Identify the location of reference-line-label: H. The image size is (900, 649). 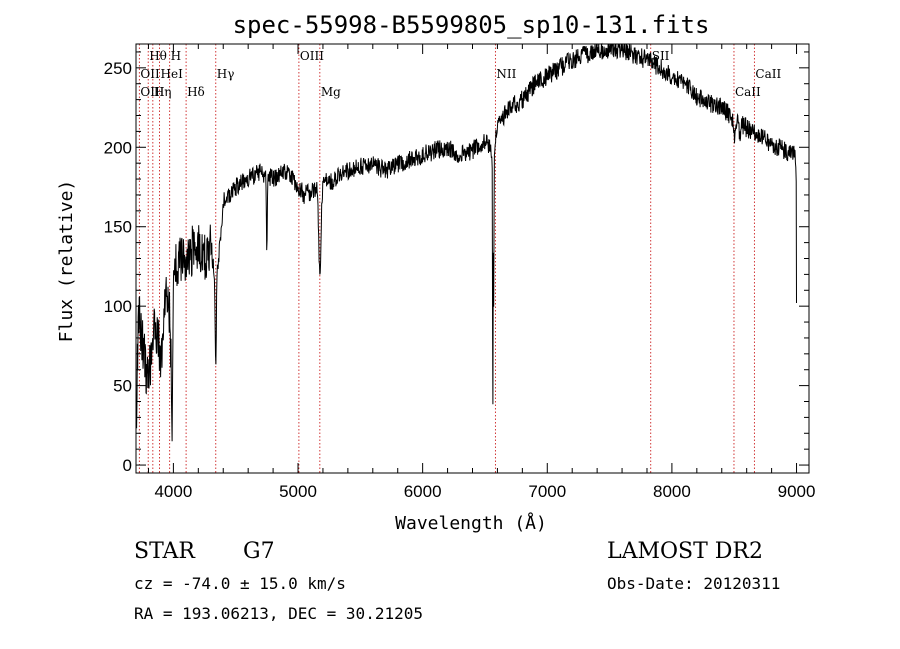
(176, 56).